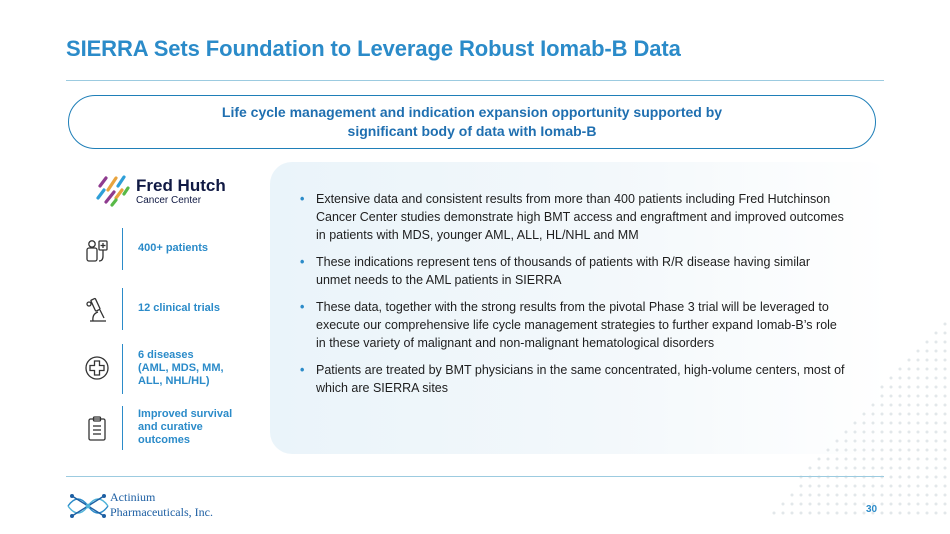 This screenshot has width=950, height=534. Describe the element at coordinates (97, 251) in the screenshot. I see `patients-icon` at that location.